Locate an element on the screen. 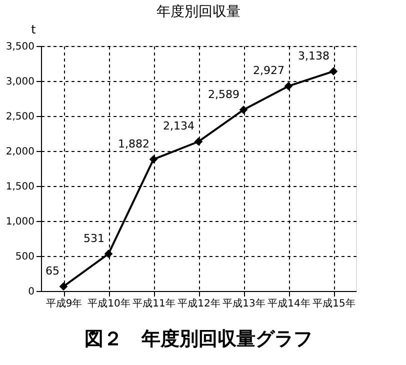 This screenshot has height=365, width=406. y-tick-label: 2,000 is located at coordinates (20, 152).